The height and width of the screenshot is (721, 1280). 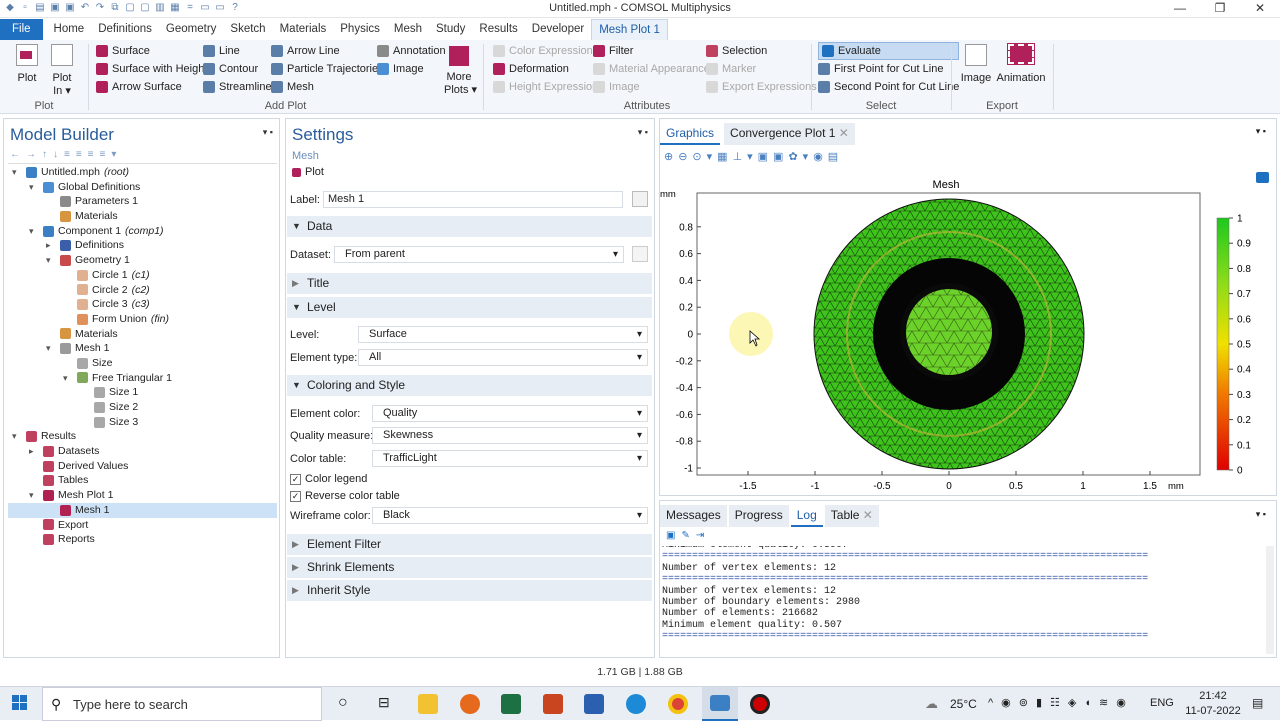 What do you see at coordinates (451, 29) in the screenshot?
I see `ribbon-tab-study: Study` at bounding box center [451, 29].